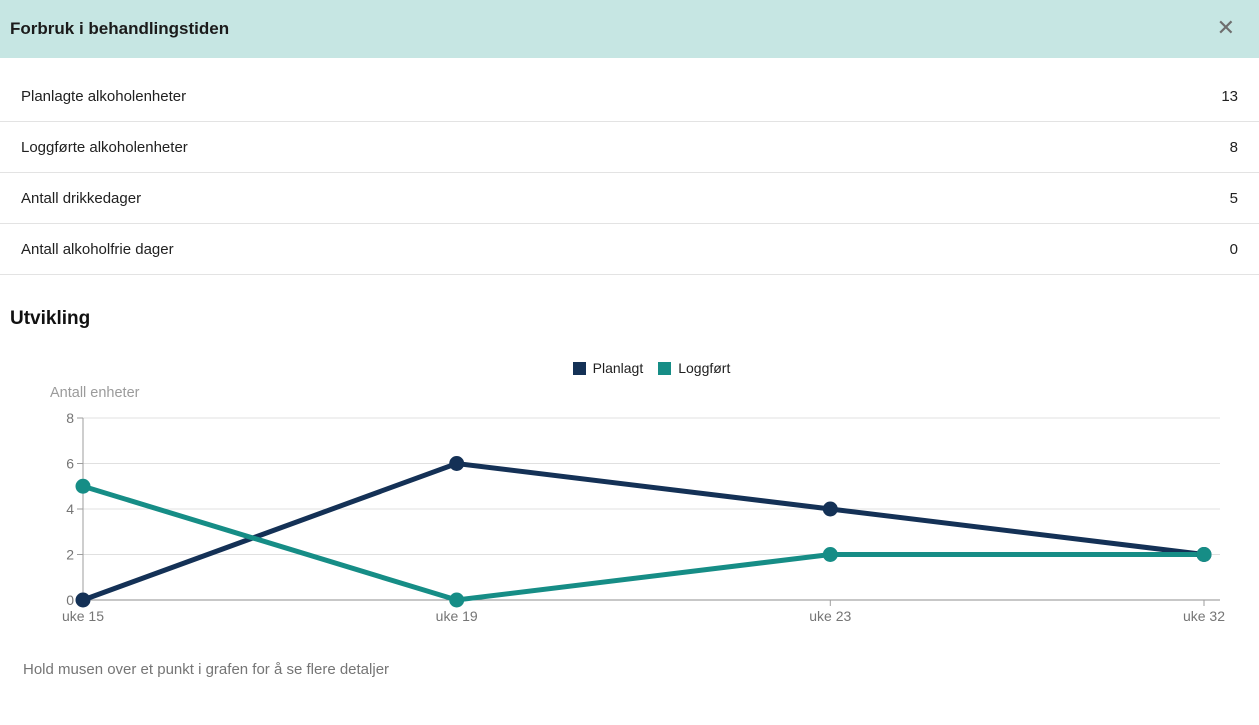 The width and height of the screenshot is (1259, 725). What do you see at coordinates (120, 28) in the screenshot?
I see `page-title: Forbruk i behandlingstiden` at bounding box center [120, 28].